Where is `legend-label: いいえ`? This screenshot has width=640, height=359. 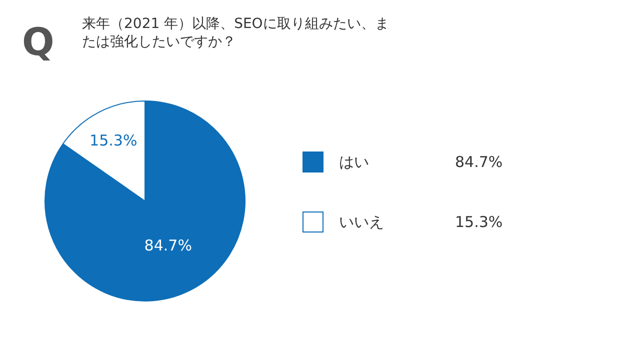
legend-label: いいえ is located at coordinates (361, 222).